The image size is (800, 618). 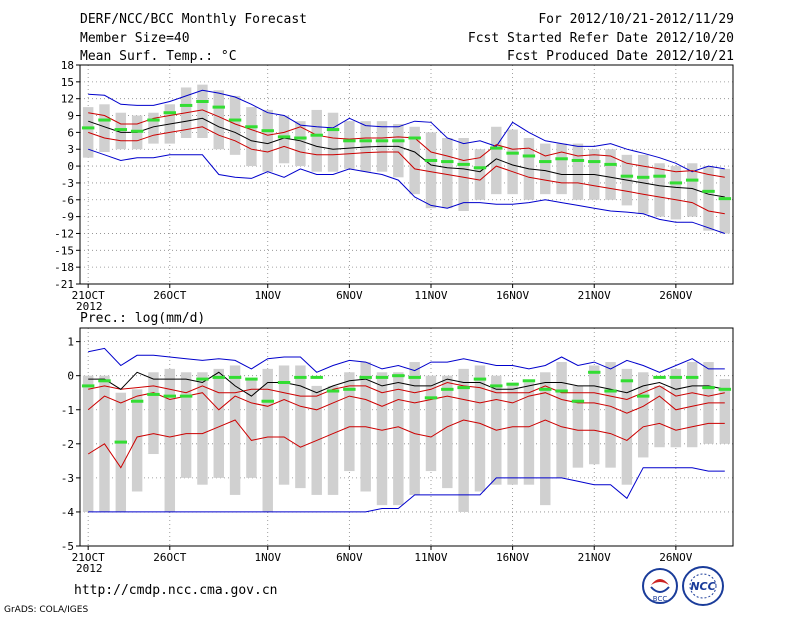 What do you see at coordinates (67, 217) in the screenshot?
I see `temp-ytick-label: -9` at bounding box center [67, 217].